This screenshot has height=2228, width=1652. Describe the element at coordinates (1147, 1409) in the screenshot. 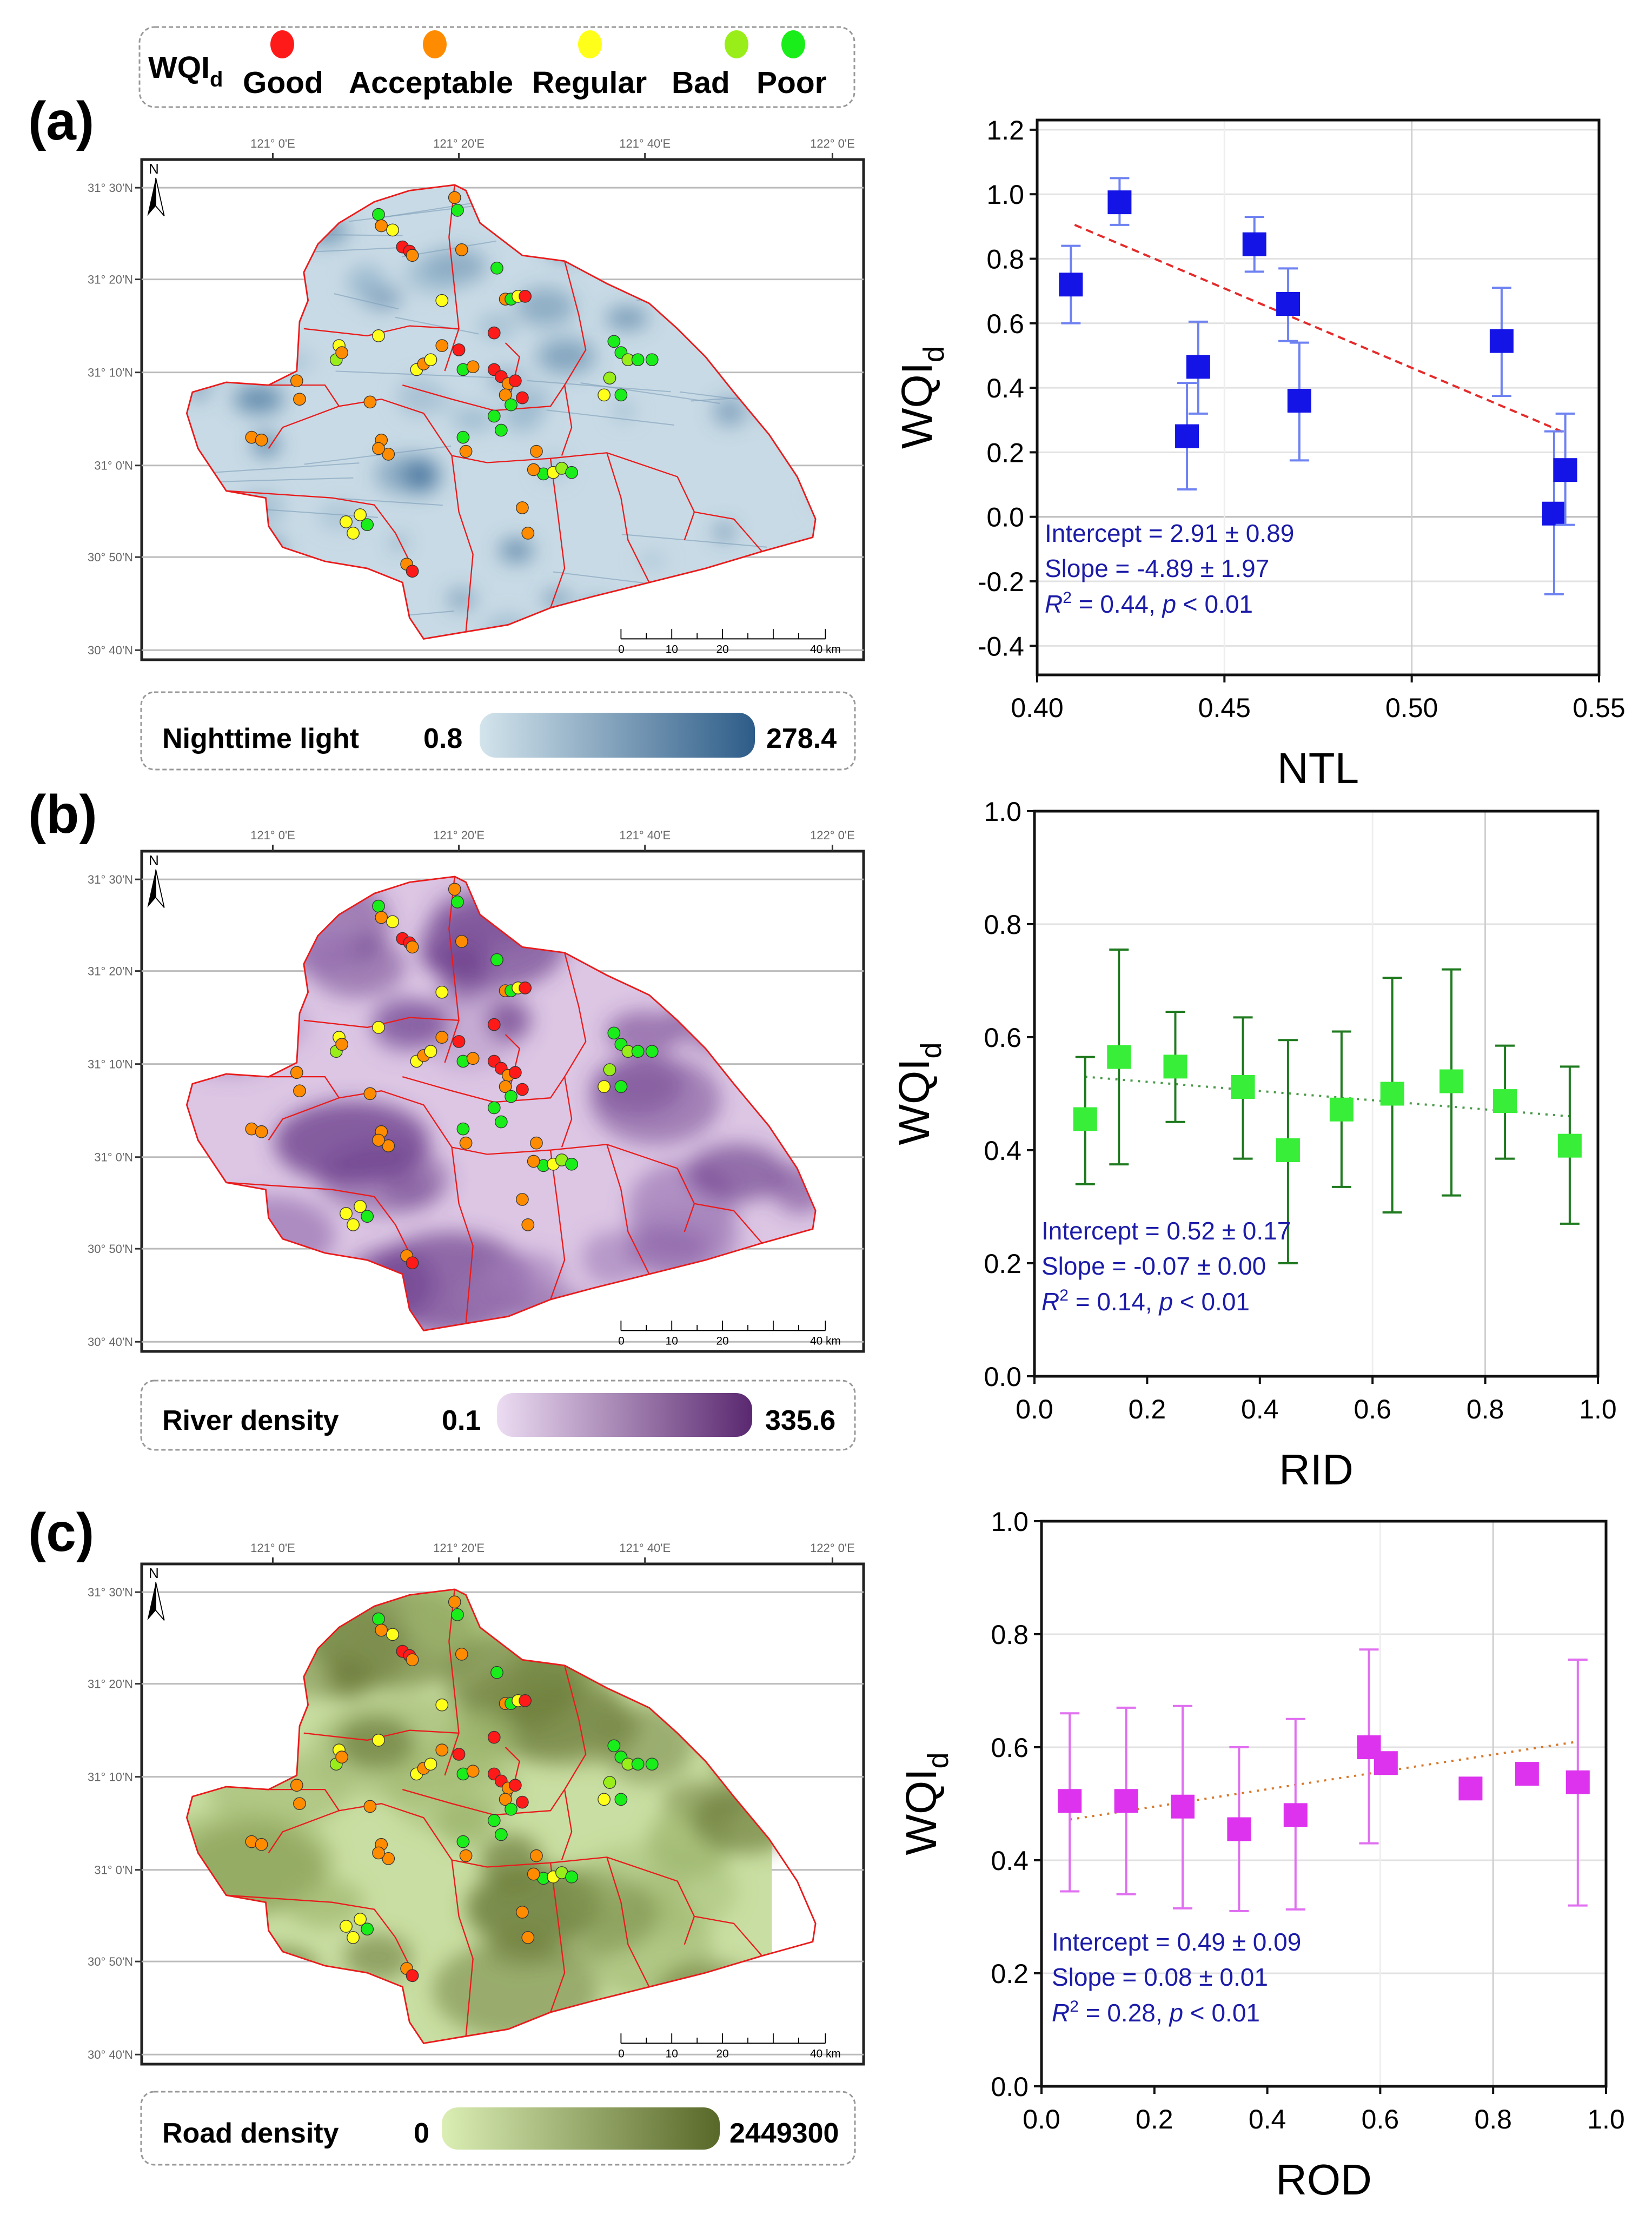

I see `x-tick-label: 0.2` at that location.